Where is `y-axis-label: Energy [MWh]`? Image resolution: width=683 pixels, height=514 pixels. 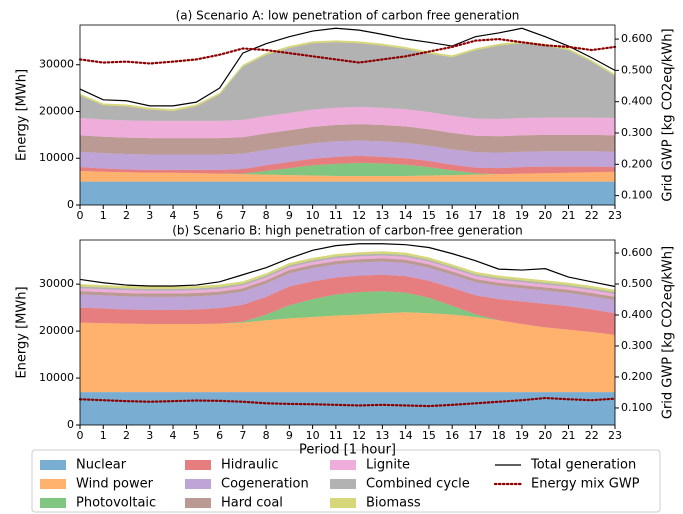 y-axis-label: Energy [MWh] is located at coordinates (22, 332).